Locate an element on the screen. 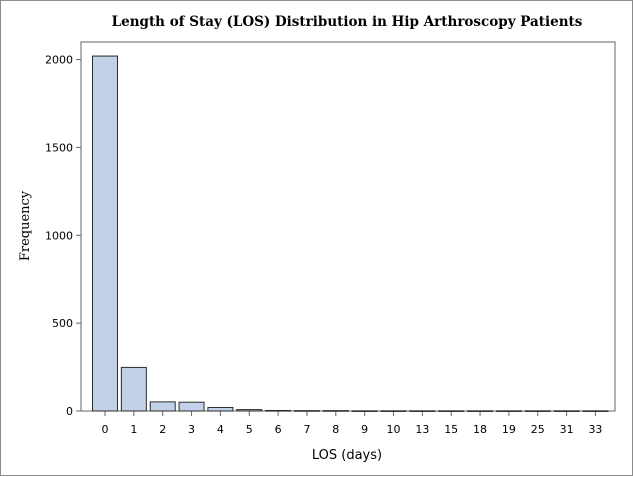 The width and height of the screenshot is (633, 477). x-tick-label: 33 is located at coordinates (595, 429).